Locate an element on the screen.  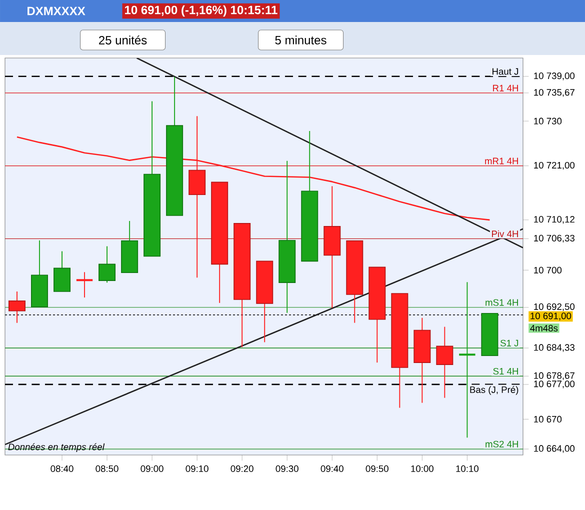
y-tick-label: 10 664,00 is located at coordinates (554, 449).